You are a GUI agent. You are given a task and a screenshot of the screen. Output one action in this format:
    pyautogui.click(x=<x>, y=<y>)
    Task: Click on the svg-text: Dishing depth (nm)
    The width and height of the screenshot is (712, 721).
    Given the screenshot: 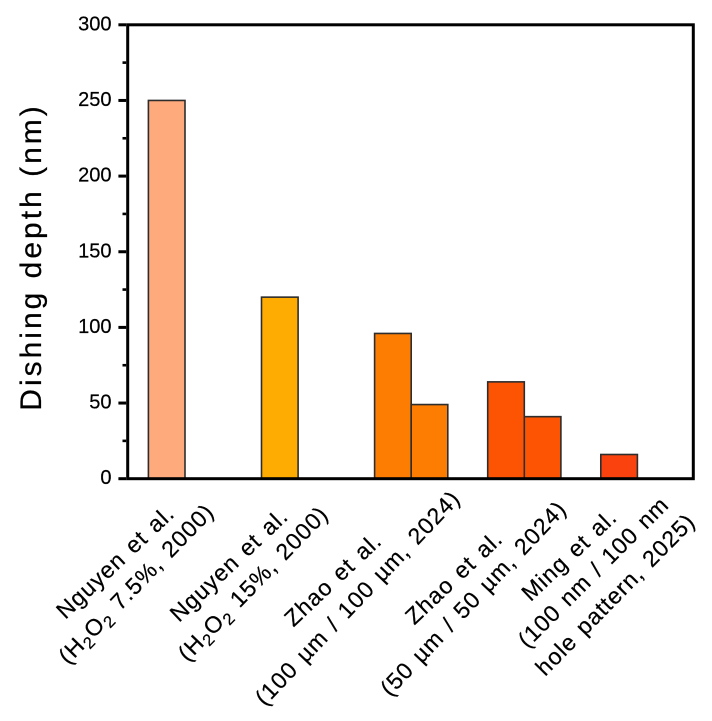 What is the action you would take?
    pyautogui.click(x=31, y=256)
    